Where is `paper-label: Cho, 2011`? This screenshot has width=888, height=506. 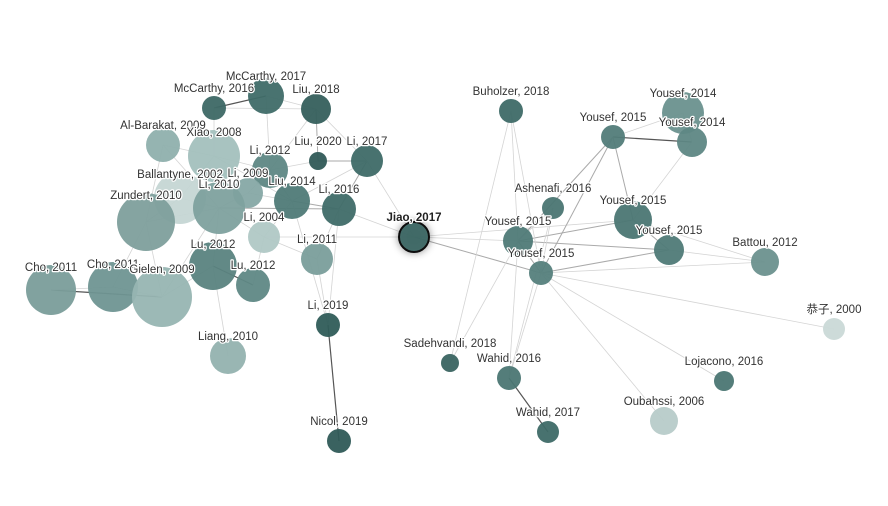
paper-label: Cho, 2011 is located at coordinates (51, 268).